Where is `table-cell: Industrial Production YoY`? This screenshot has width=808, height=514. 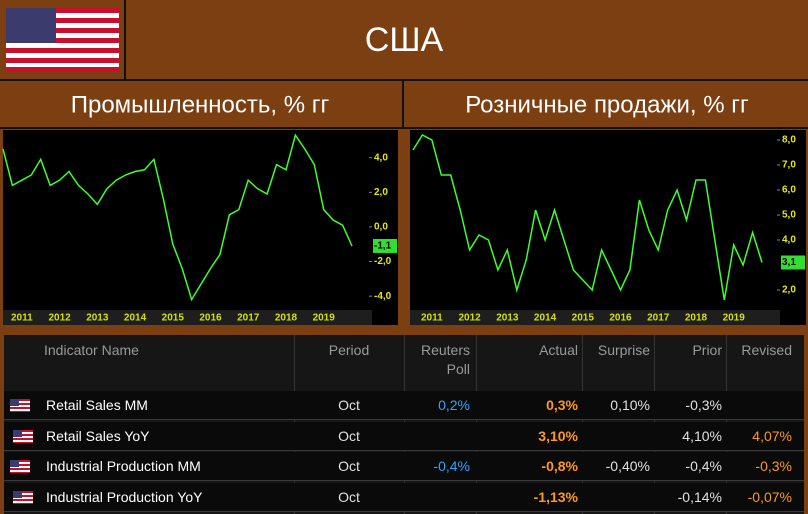 table-cell: Industrial Production YoY is located at coordinates (124, 496).